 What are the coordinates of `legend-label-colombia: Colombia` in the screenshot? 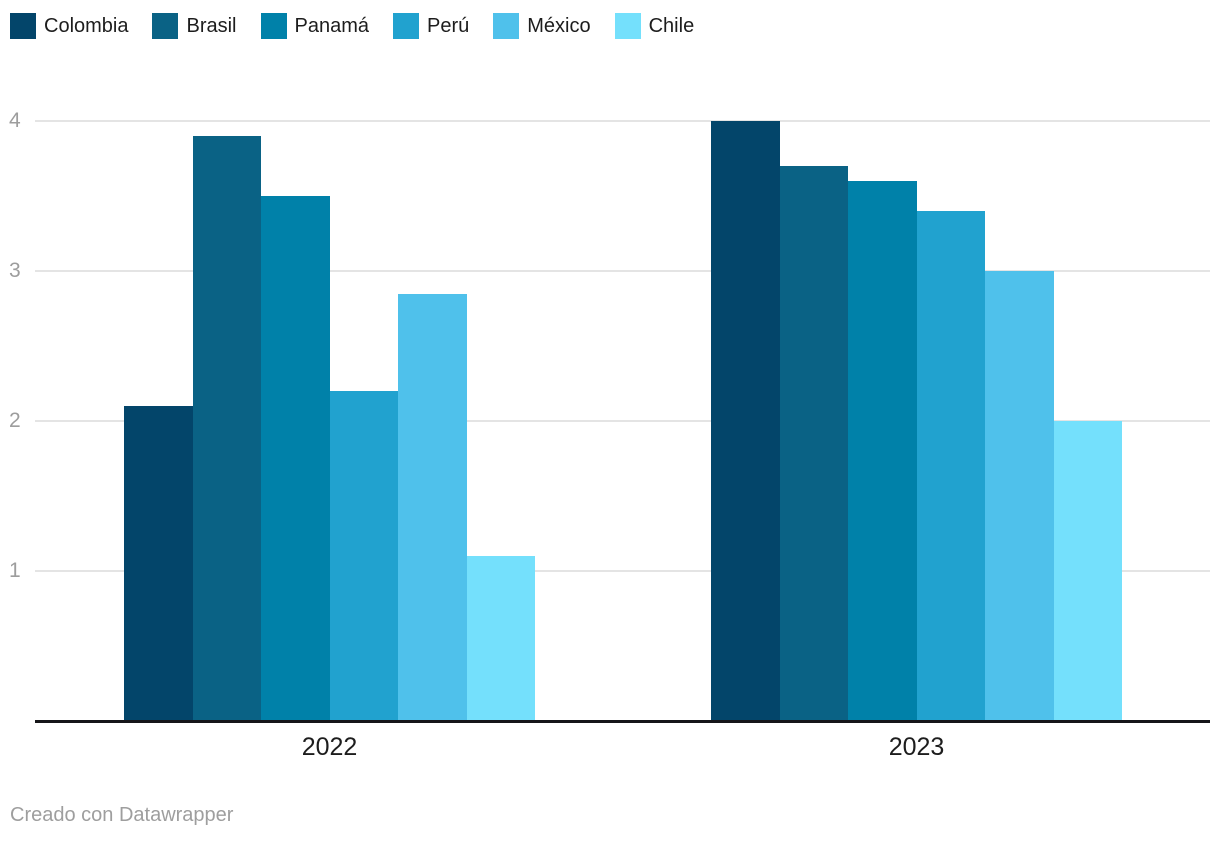 It's located at (86, 26).